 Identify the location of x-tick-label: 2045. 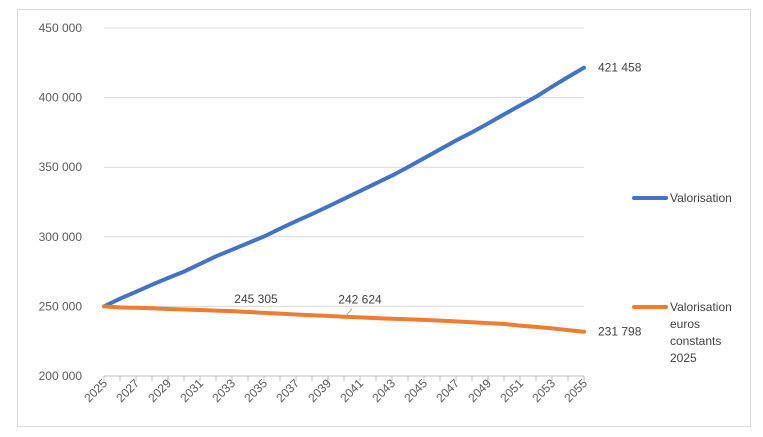
(415, 390).